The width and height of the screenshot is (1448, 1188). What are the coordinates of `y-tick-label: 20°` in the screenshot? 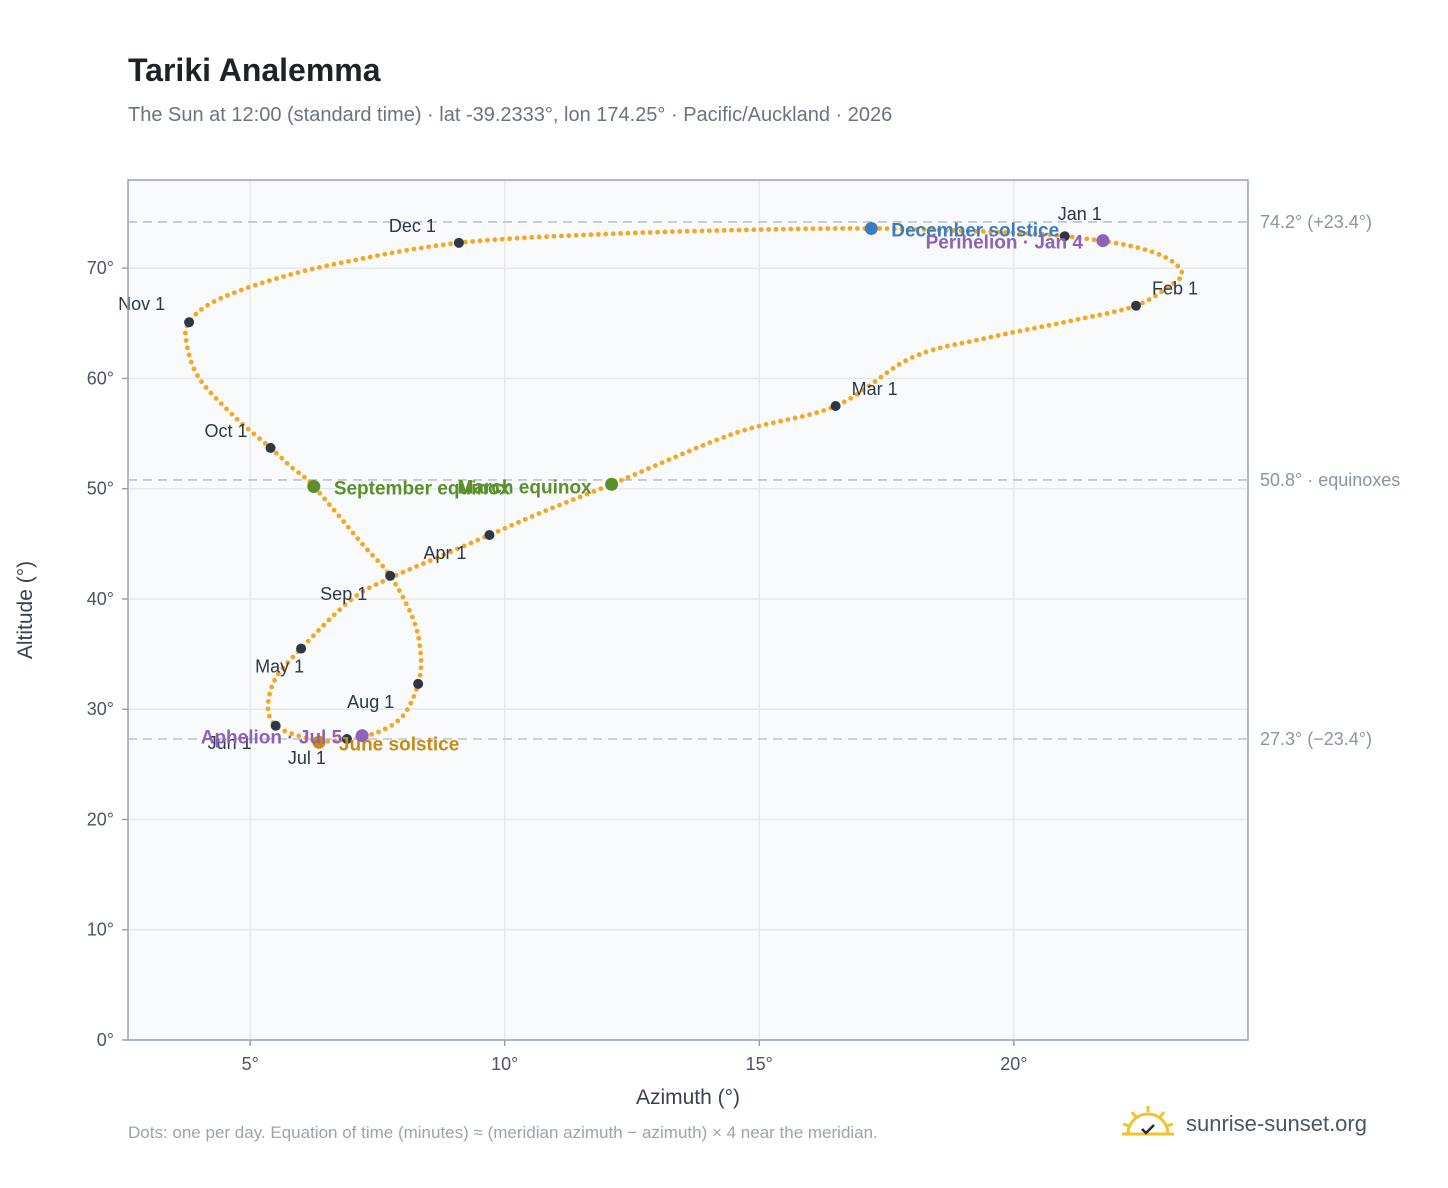 It's located at (100, 819).